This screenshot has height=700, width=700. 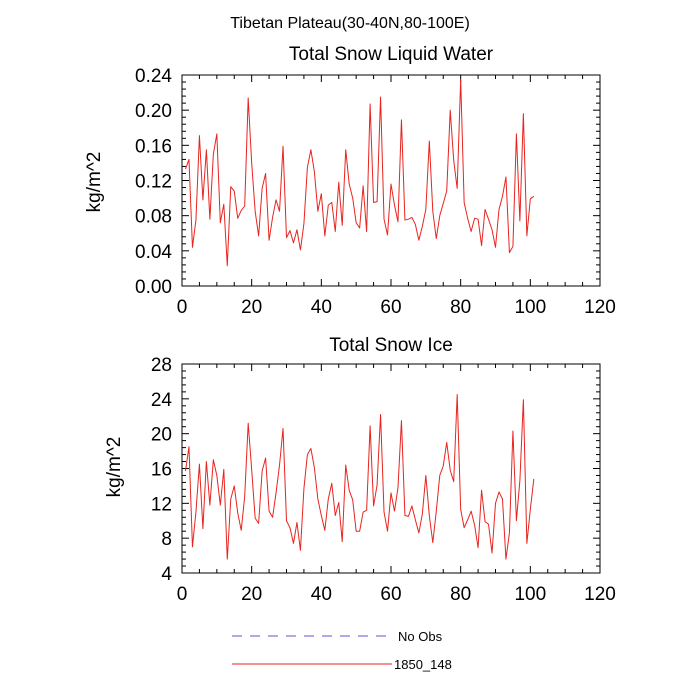 What do you see at coordinates (153, 182) in the screenshot?
I see `y-tick-label: 0.12` at bounding box center [153, 182].